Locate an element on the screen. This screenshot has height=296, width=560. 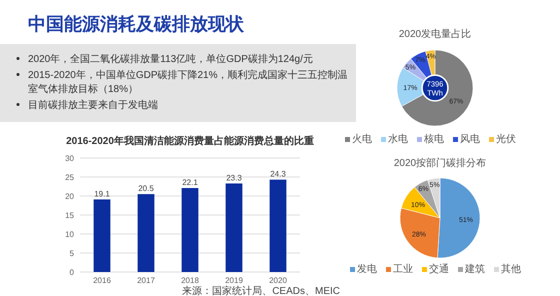
y-tick-label: 5 is located at coordinates (72, 253).